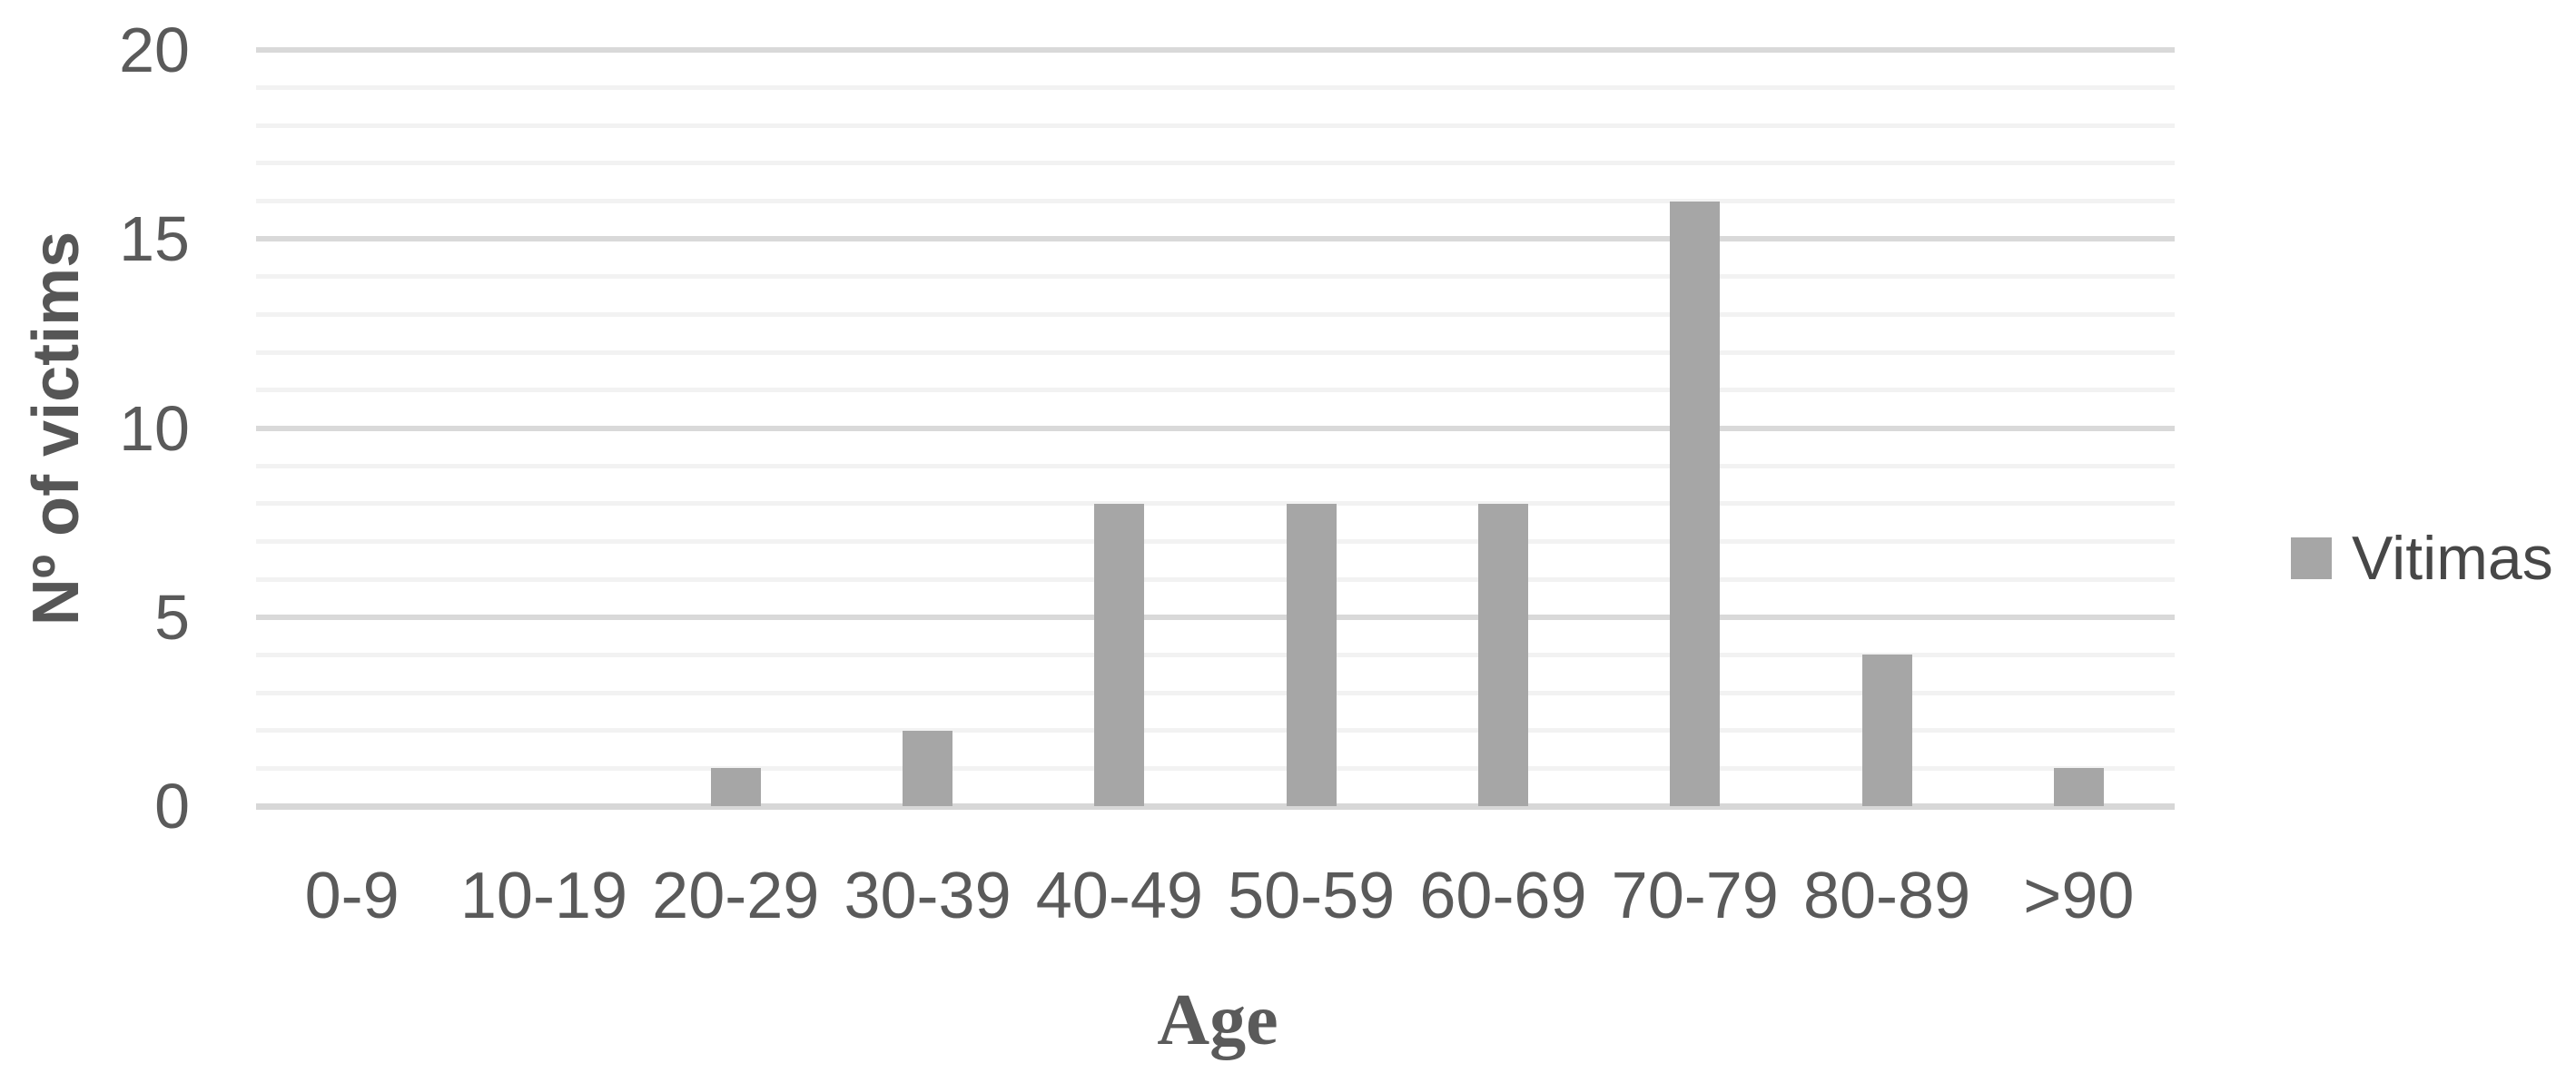 The image size is (2576, 1083). Describe the element at coordinates (1119, 896) in the screenshot. I see `x-tick-label: 40-49` at that location.